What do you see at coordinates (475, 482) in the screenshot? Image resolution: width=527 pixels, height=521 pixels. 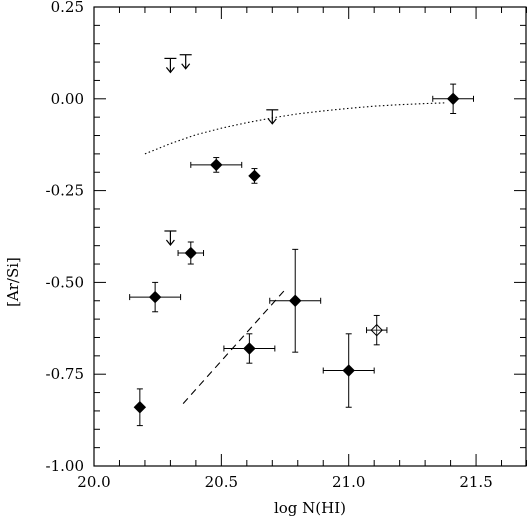 I see `x-tick-label: 21.5` at bounding box center [475, 482].